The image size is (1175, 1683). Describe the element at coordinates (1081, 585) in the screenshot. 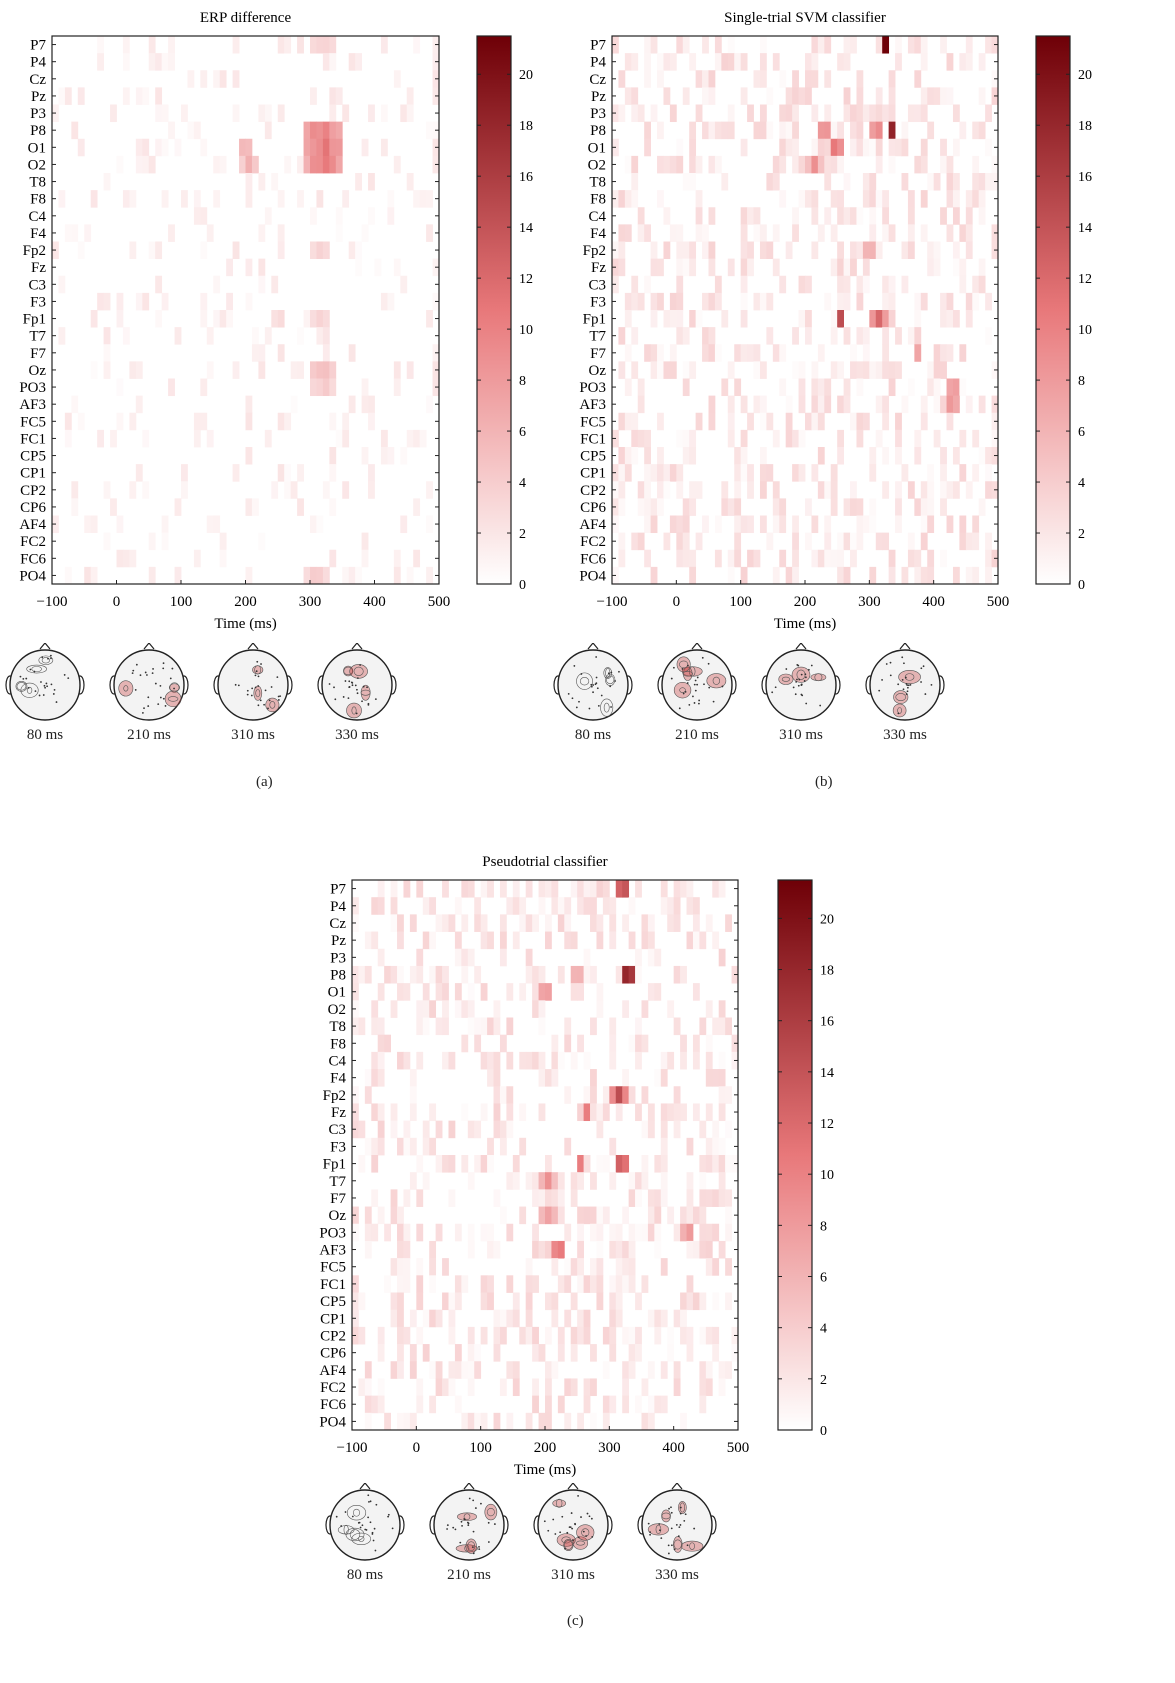

I see `colorbar-tick-label: 0` at that location.